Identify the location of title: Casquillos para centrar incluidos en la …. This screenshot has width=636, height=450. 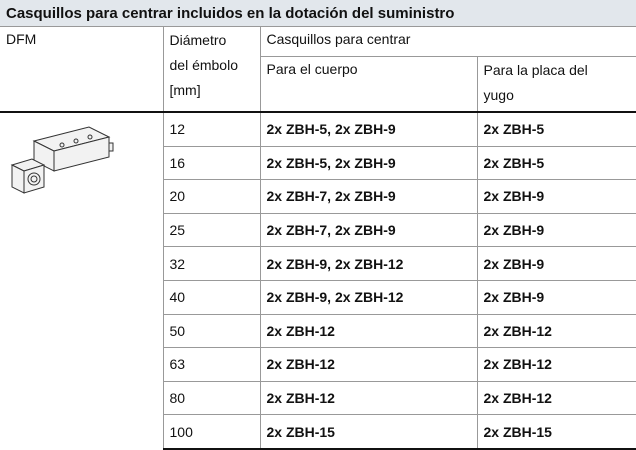
(318, 13).